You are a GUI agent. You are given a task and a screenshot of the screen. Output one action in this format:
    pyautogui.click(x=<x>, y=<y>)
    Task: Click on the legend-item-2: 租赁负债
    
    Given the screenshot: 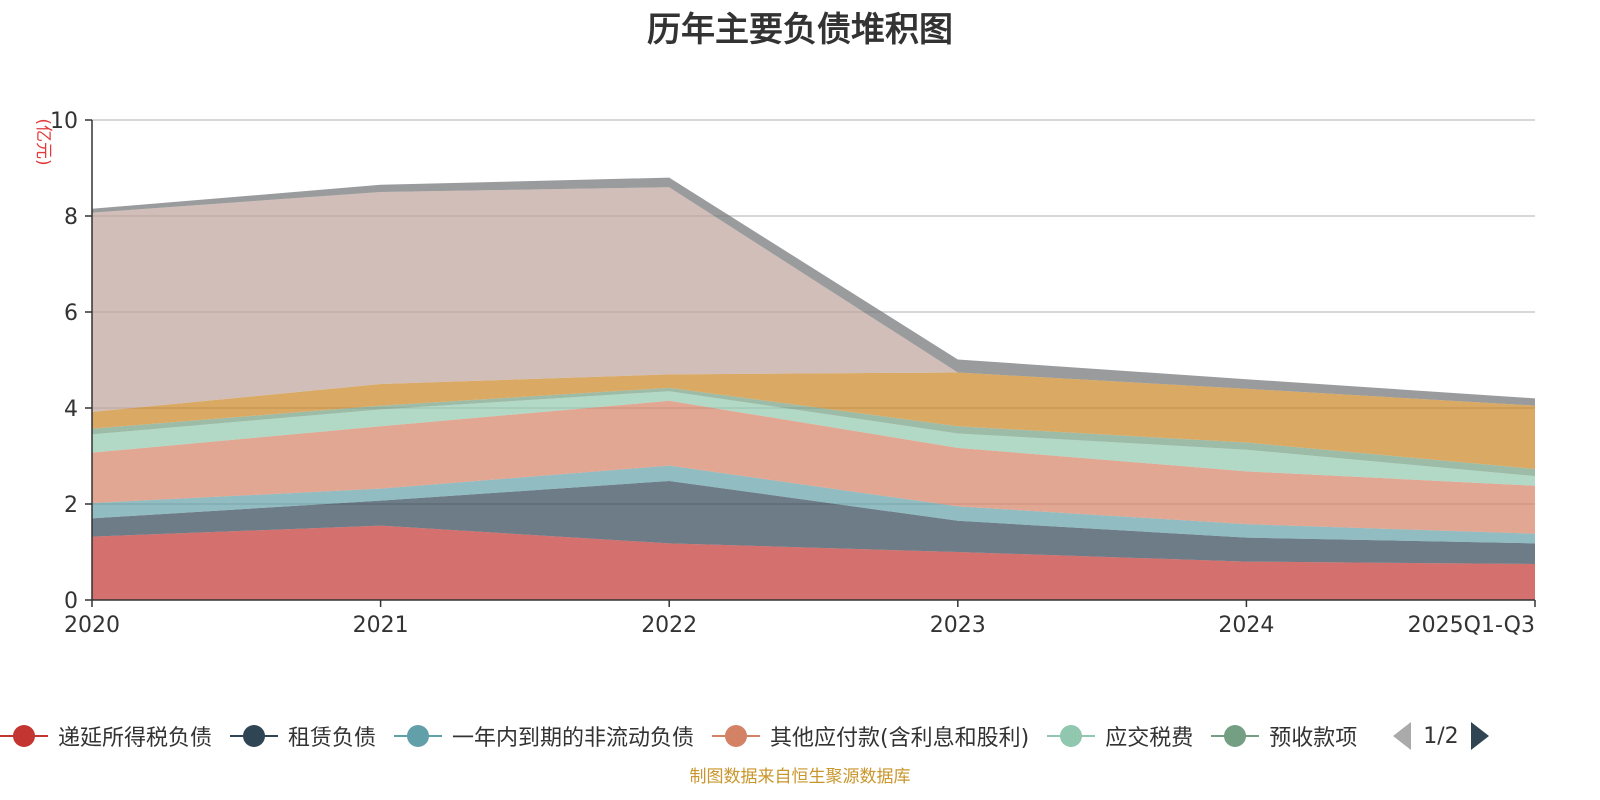 What is the action you would take?
    pyautogui.click(x=303, y=736)
    